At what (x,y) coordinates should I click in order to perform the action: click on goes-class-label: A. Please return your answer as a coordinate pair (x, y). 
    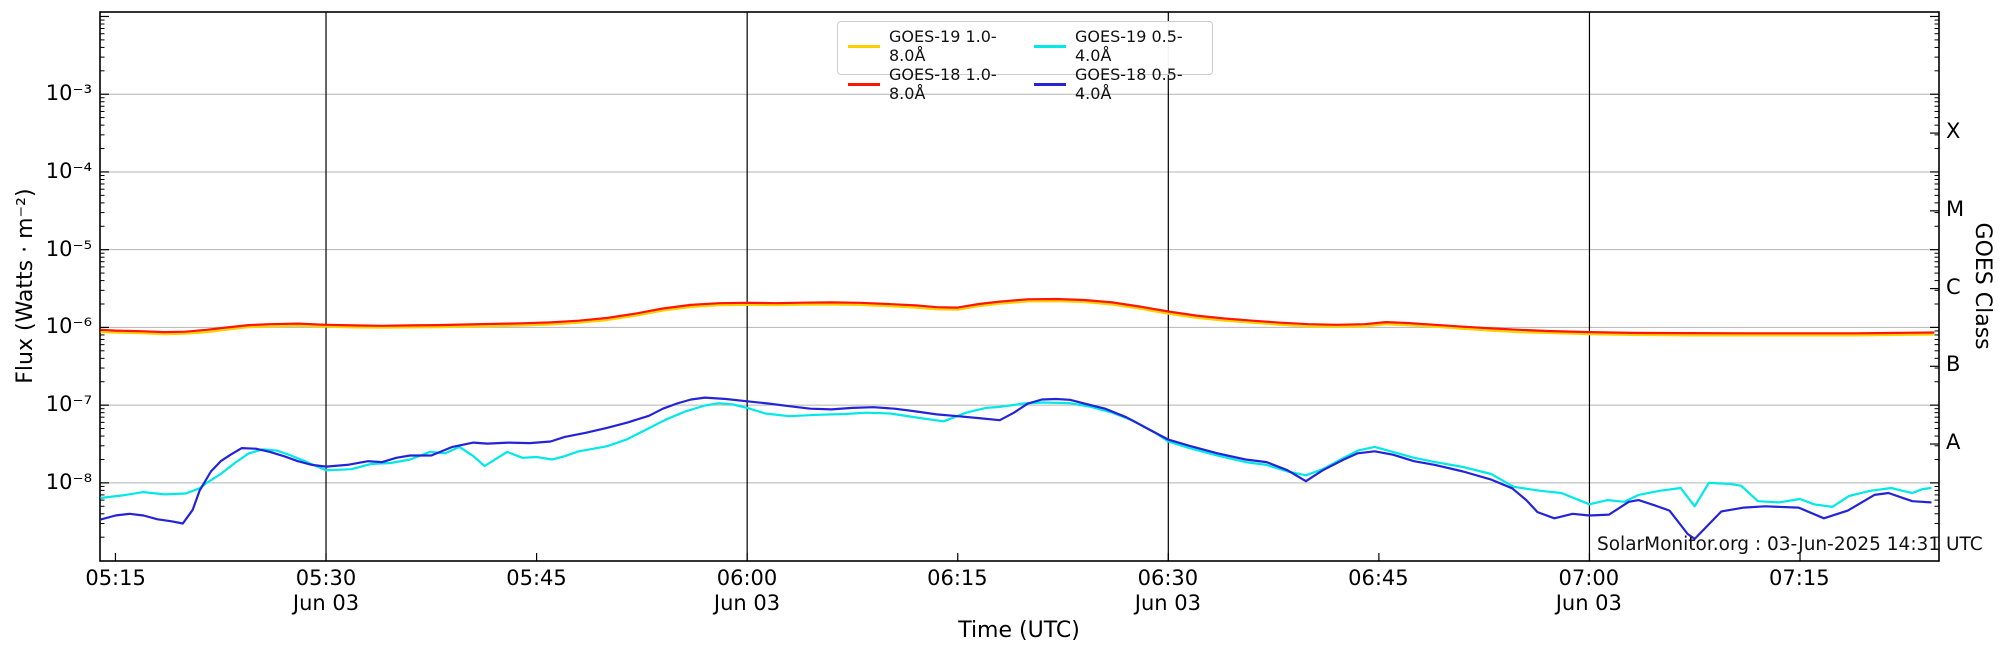
    Looking at the image, I should click on (1953, 442).